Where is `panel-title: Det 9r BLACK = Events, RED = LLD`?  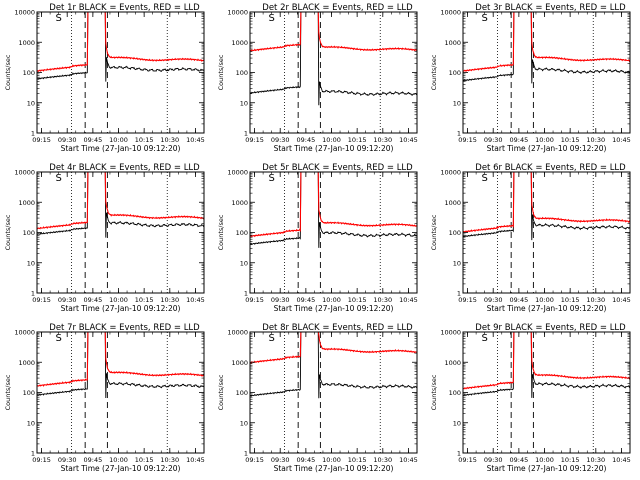 panel-title: Det 9r BLACK = Events, RED = LLD is located at coordinates (550, 328).